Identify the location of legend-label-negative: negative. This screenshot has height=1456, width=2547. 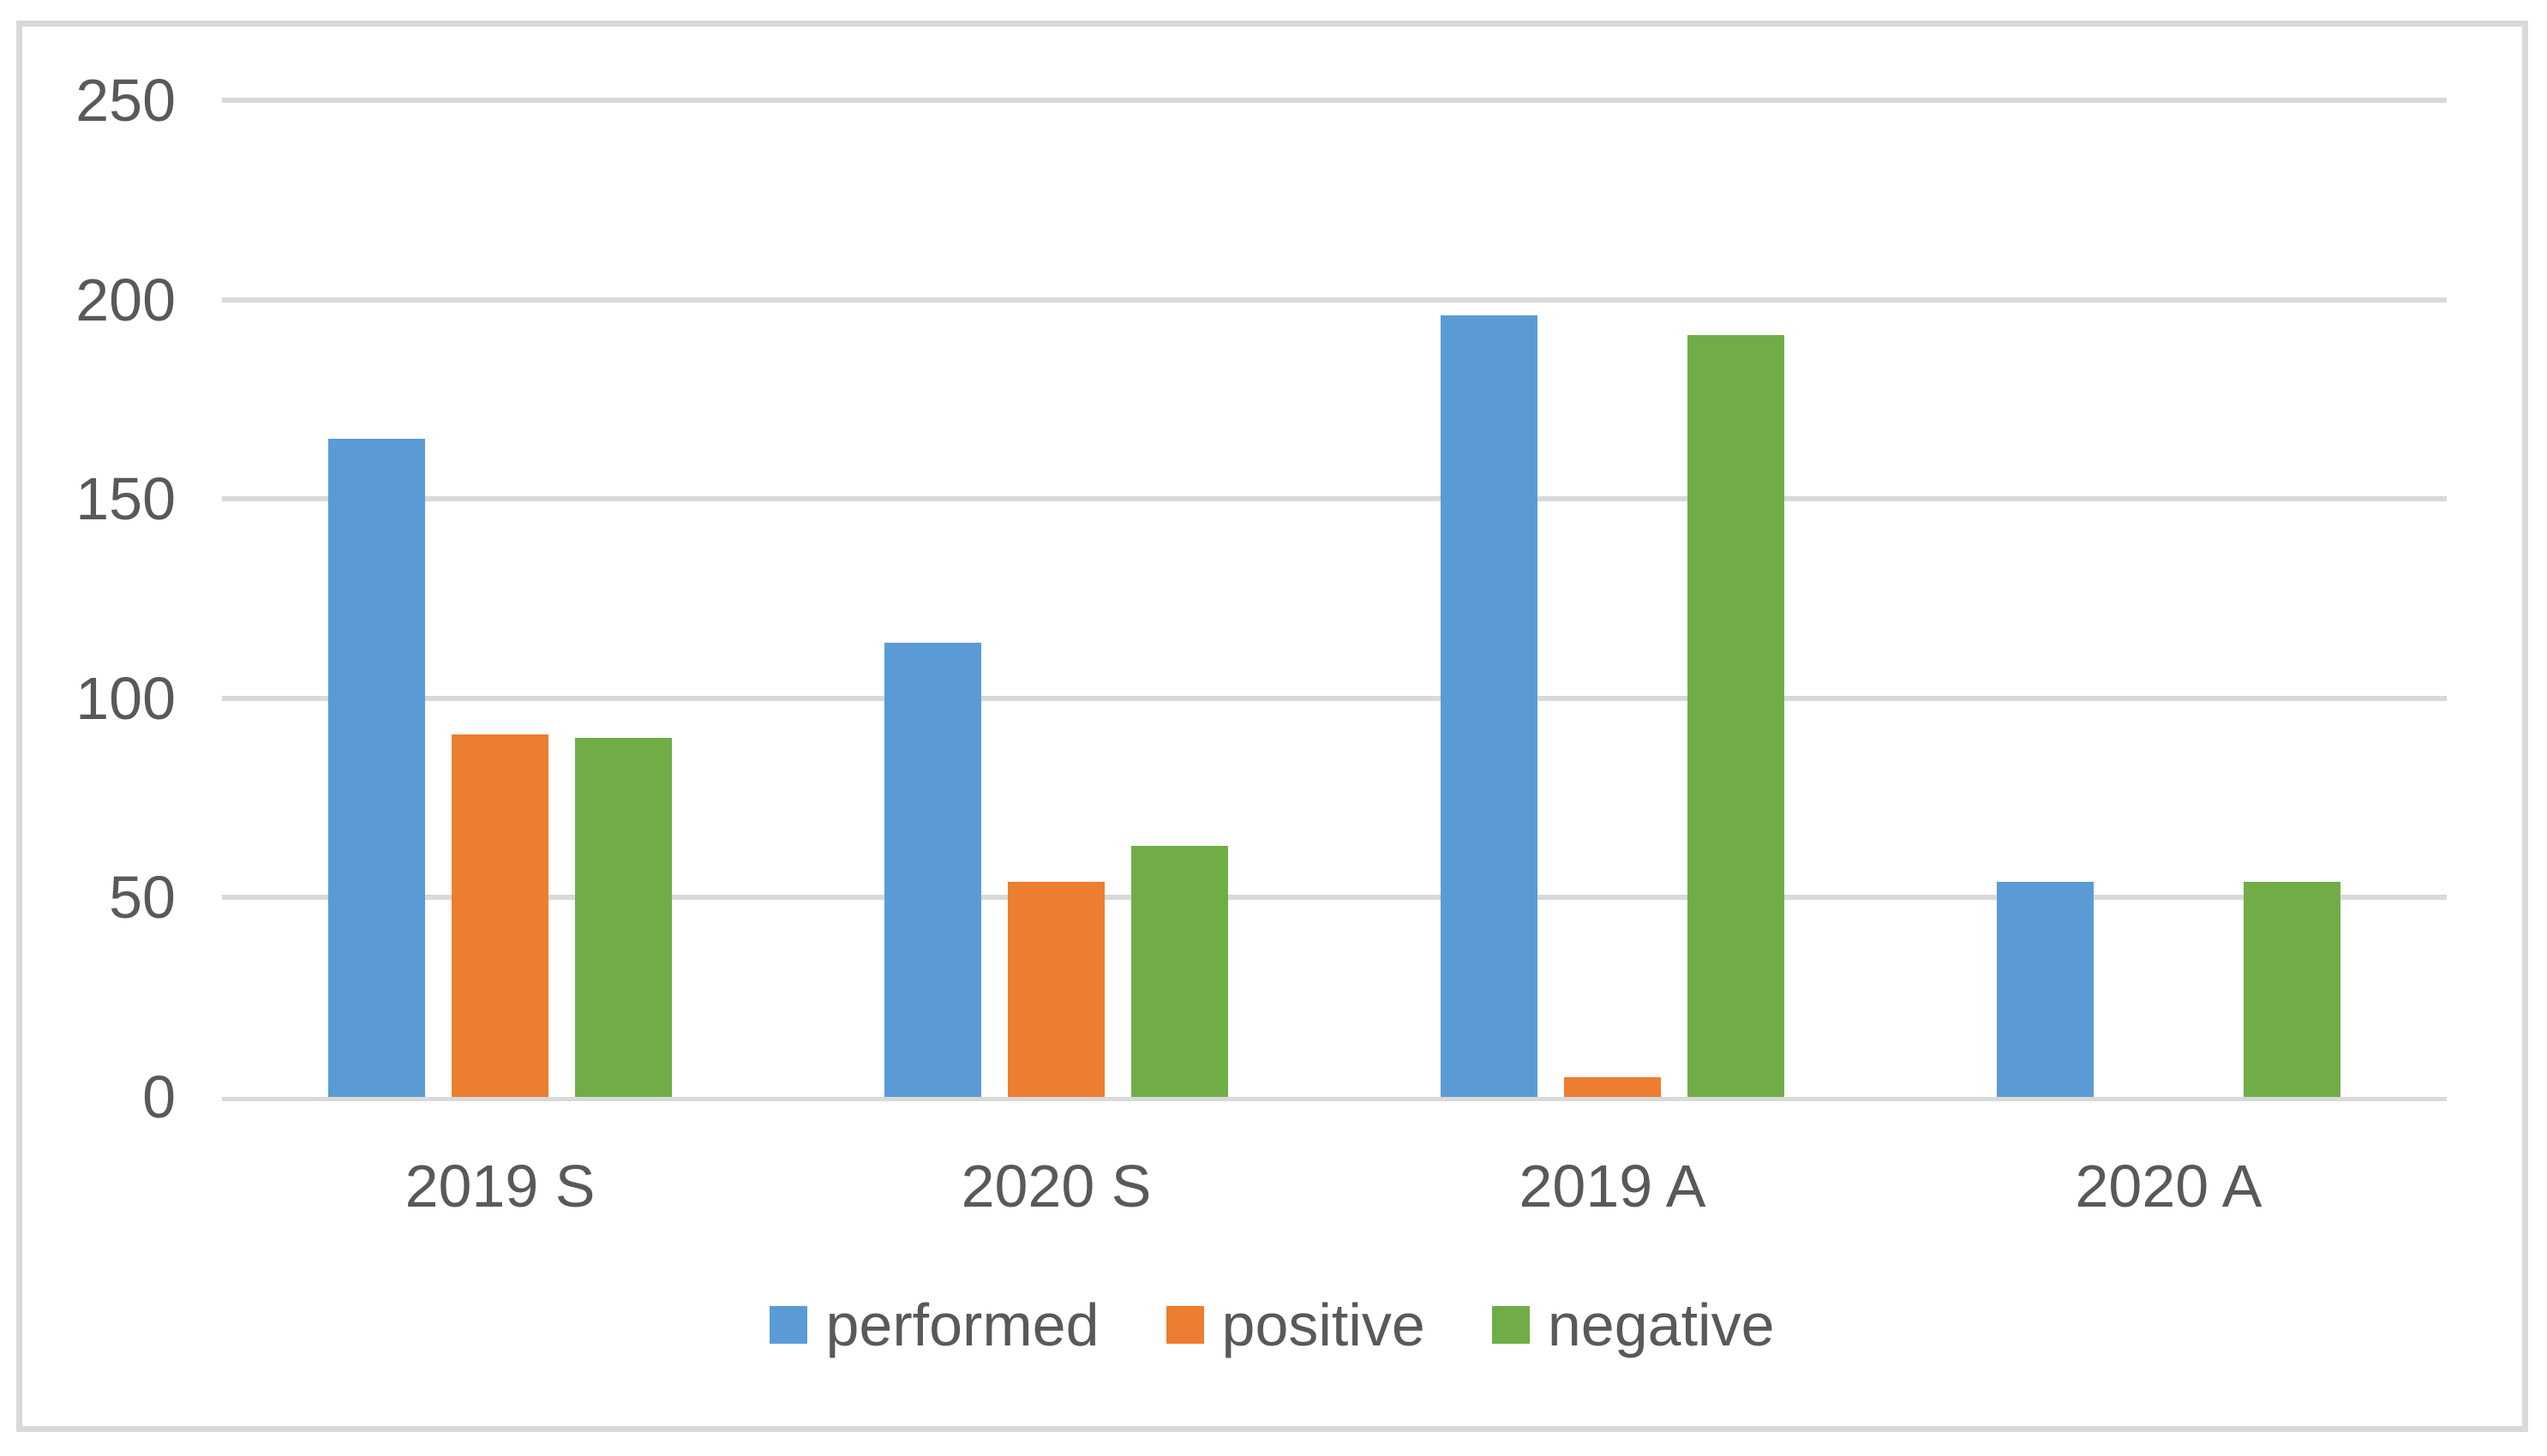
(1661, 1325).